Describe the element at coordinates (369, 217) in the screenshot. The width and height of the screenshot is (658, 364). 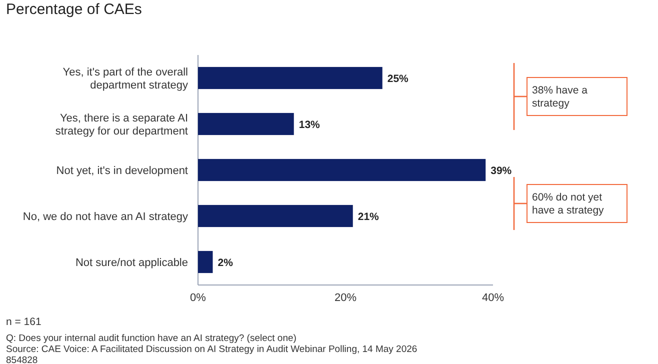
I see `data-label: 21%` at that location.